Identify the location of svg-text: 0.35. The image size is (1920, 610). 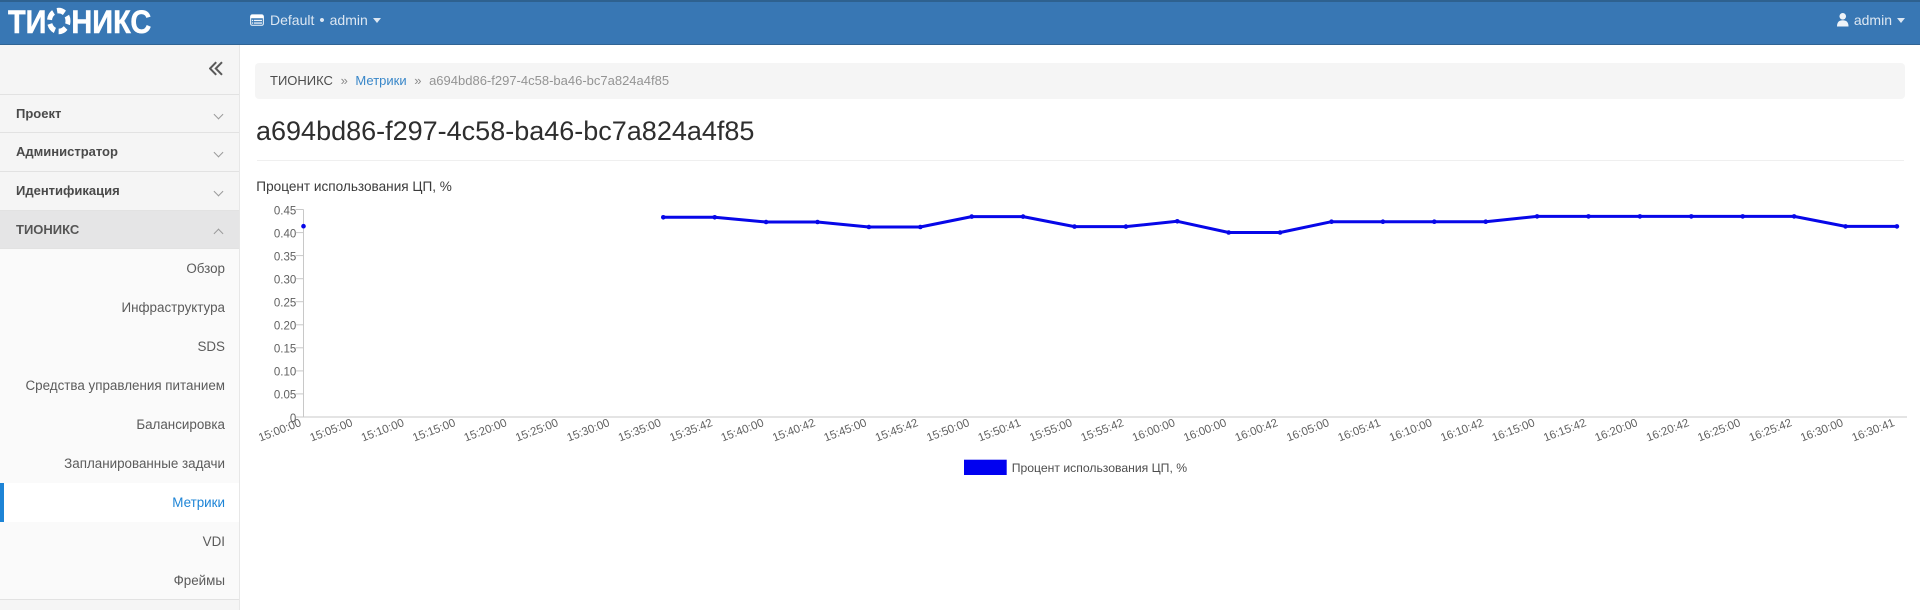
(285, 257).